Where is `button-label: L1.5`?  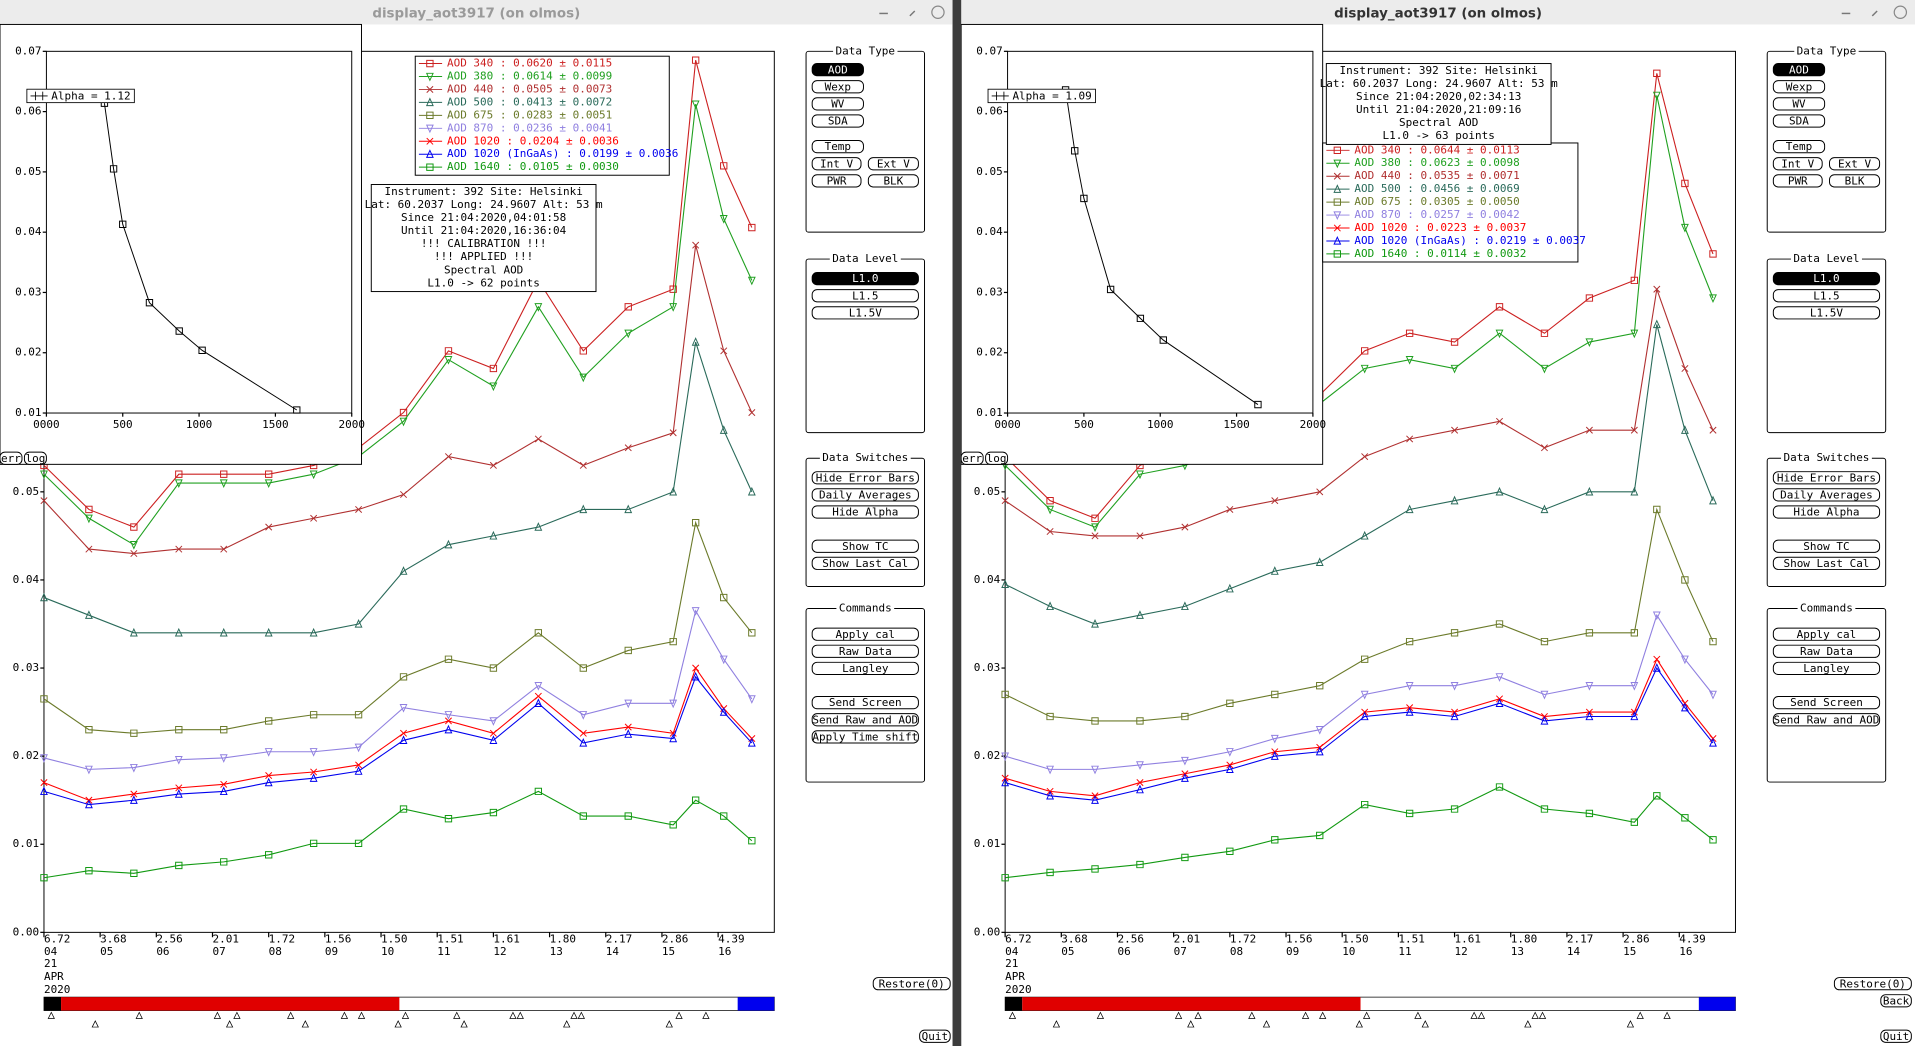
button-label: L1.5 is located at coordinates (1826, 295).